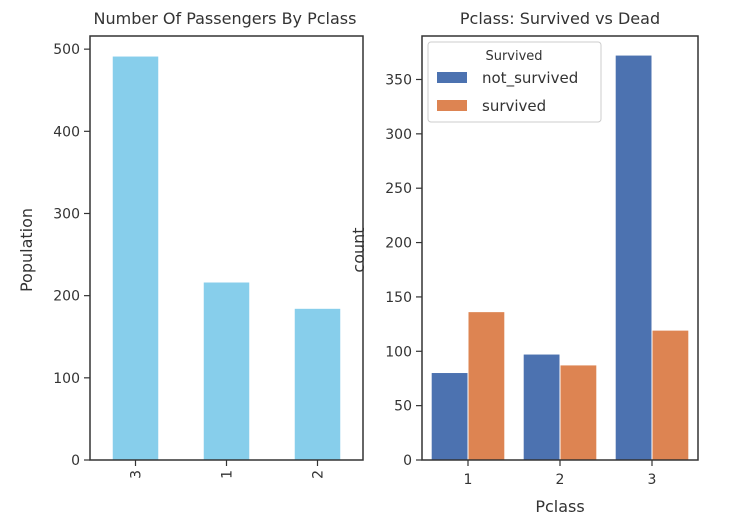 The width and height of the screenshot is (749, 531). Describe the element at coordinates (71, 255) in the screenshot. I see `left-y-ticks: 0 100 200 300 400 500` at that location.